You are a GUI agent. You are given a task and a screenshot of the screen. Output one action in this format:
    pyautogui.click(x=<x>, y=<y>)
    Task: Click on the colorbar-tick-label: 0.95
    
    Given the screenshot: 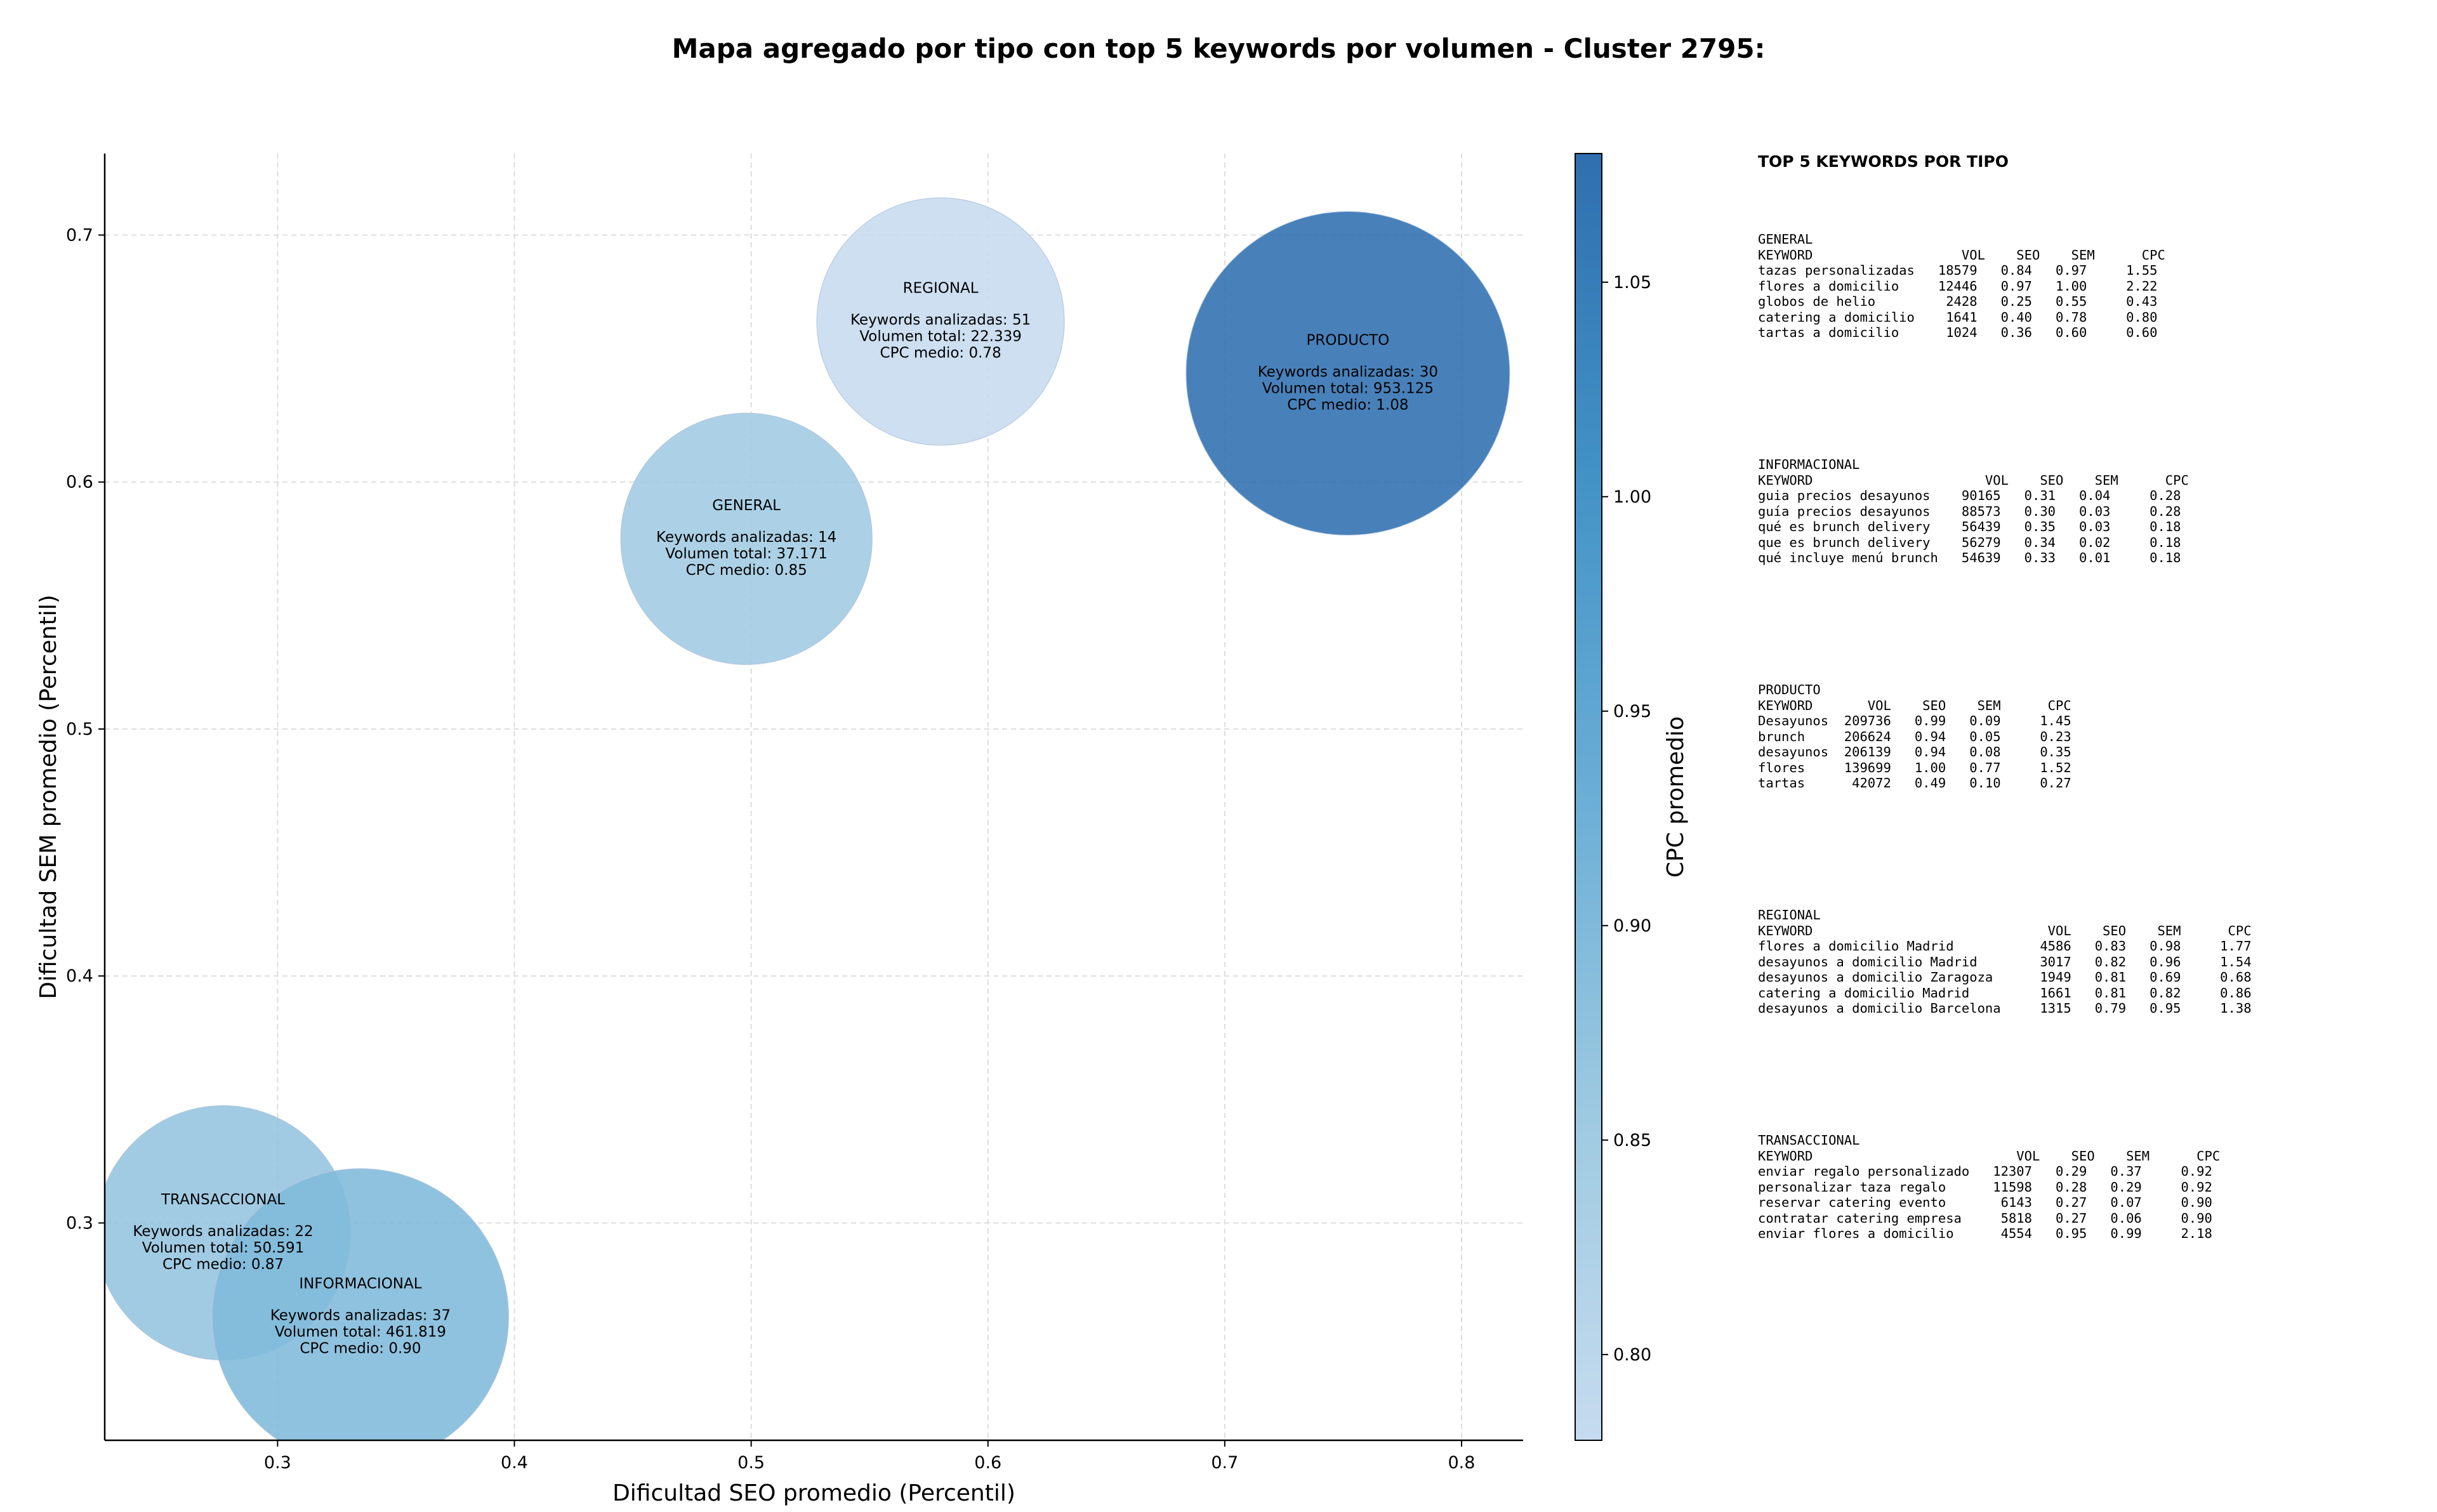 What is the action you would take?
    pyautogui.click(x=1632, y=712)
    